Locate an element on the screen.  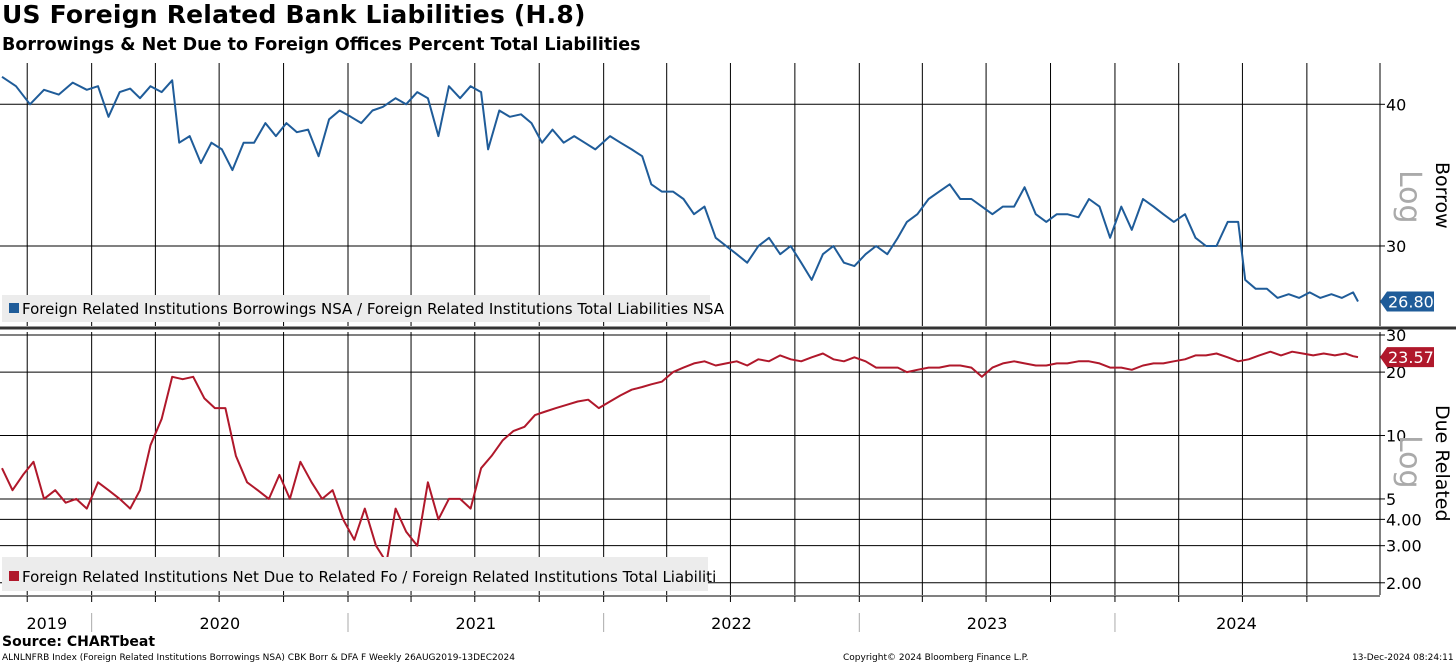
x-tick-label: 2024 is located at coordinates (1236, 623).